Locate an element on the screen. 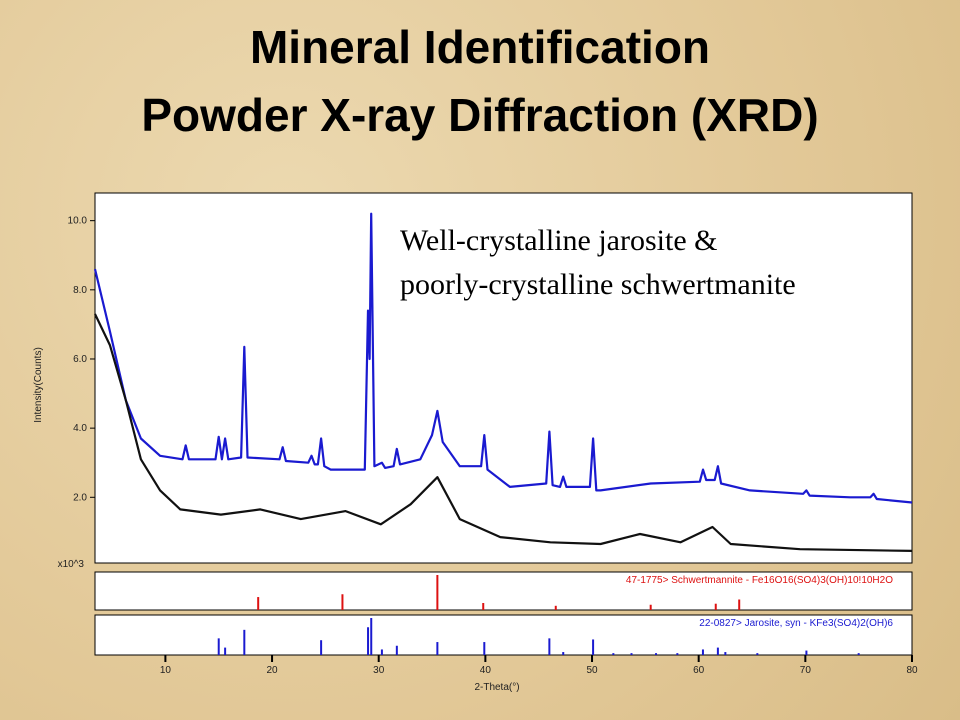  y-tick-label: 2.0 is located at coordinates (80, 497).